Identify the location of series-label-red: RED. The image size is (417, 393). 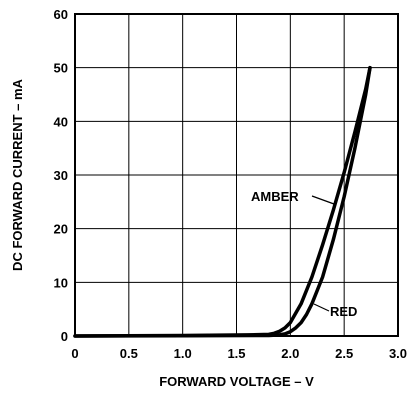
(343, 311).